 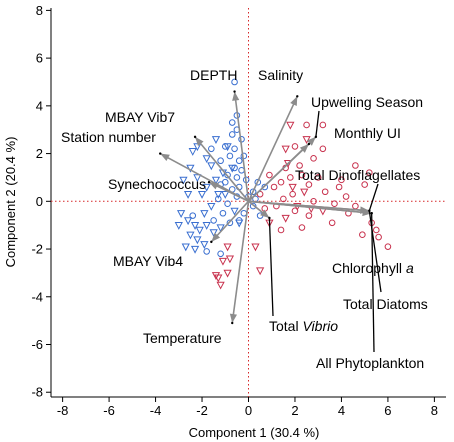 What do you see at coordinates (37, 296) in the screenshot?
I see `y-tick-label: -4` at bounding box center [37, 296].